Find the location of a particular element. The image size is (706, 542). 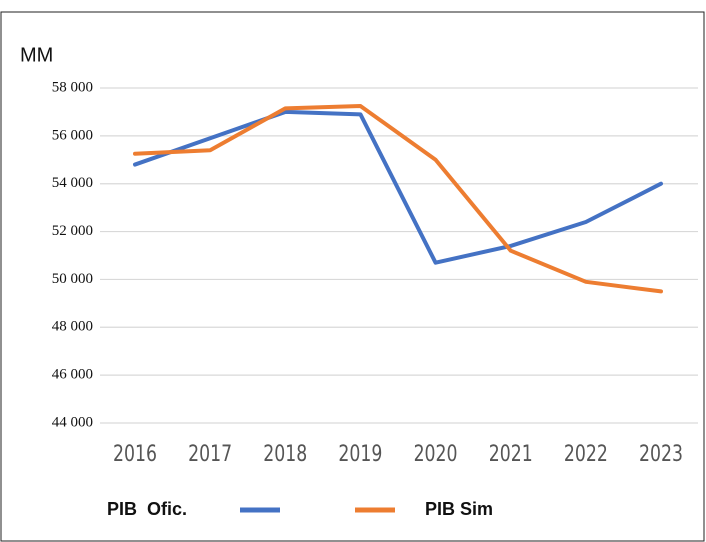

x-tick-label: 2016 is located at coordinates (135, 454).